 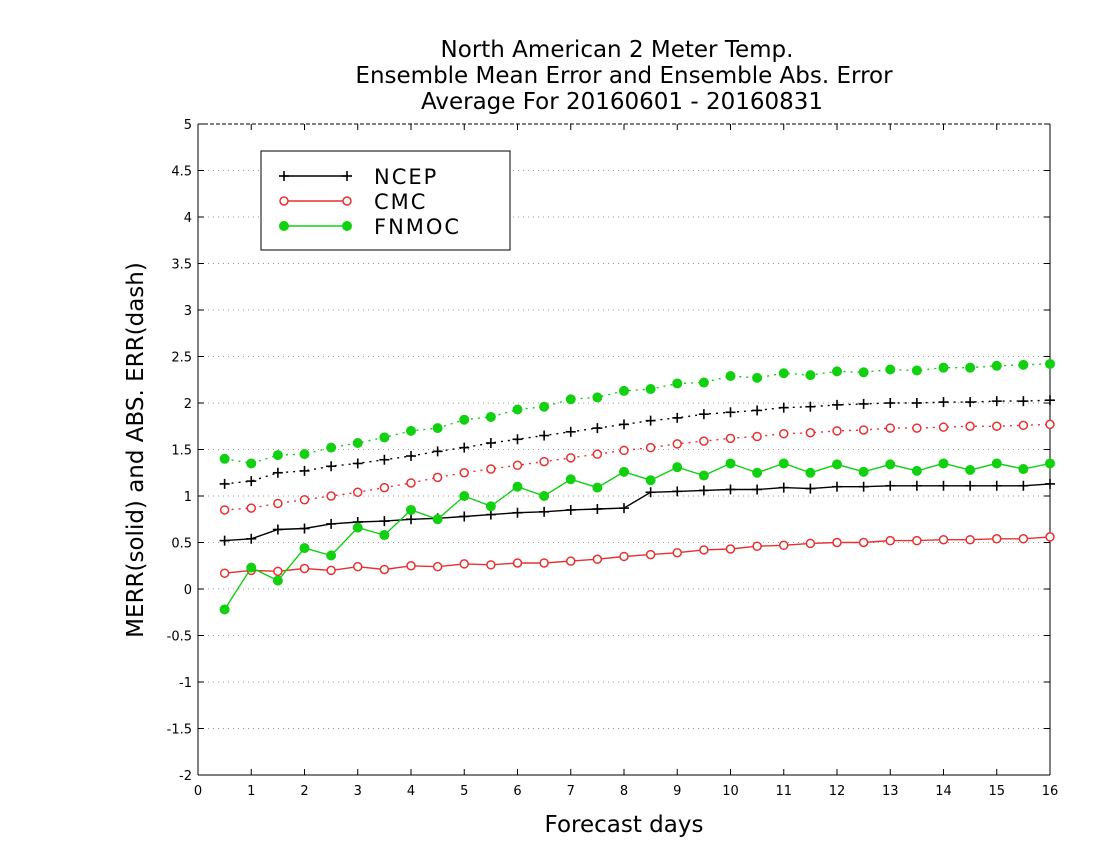 What do you see at coordinates (943, 791) in the screenshot?
I see `x-tick-label: 14` at bounding box center [943, 791].